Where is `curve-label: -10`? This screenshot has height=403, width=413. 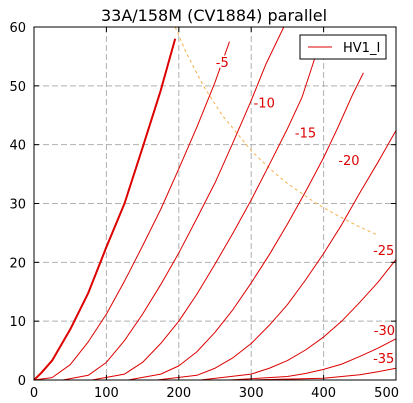
curve-label: -10 is located at coordinates (264, 103).